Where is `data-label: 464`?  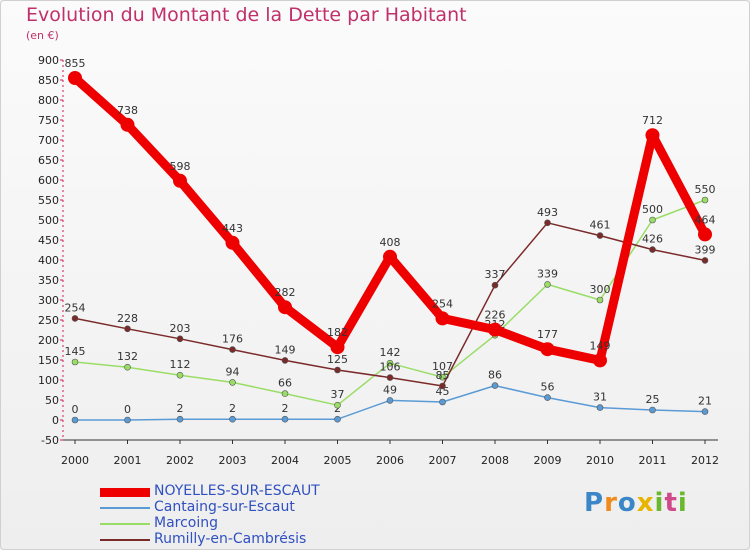
data-label: 464 is located at coordinates (705, 219).